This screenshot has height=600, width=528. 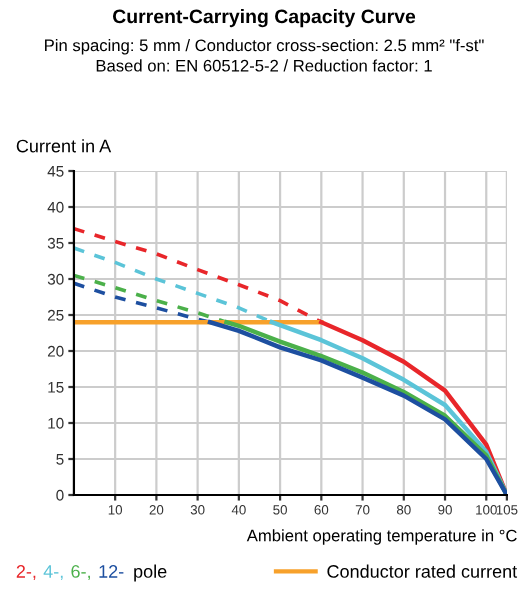 What do you see at coordinates (26, 572) in the screenshot?
I see `text: 2-,` at bounding box center [26, 572].